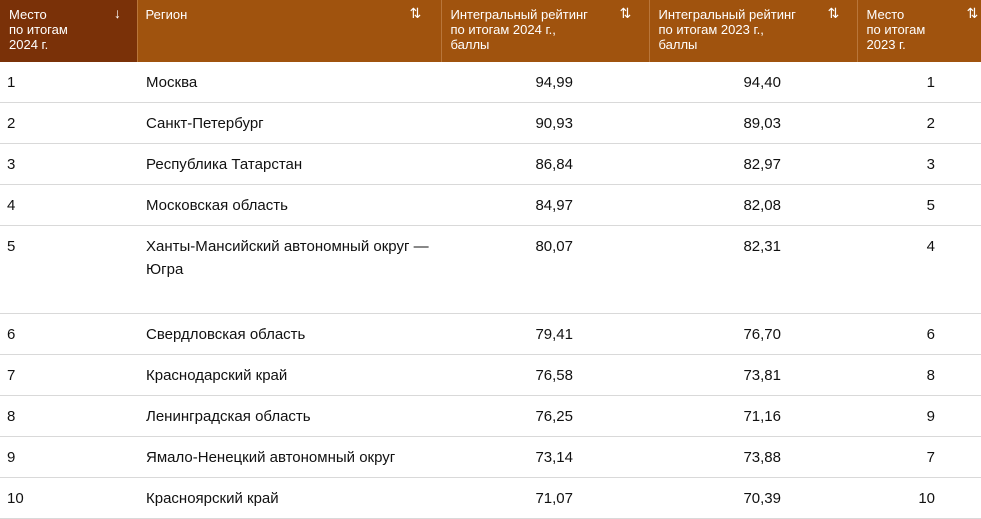 This screenshot has height=519, width=981. What do you see at coordinates (919, 416) in the screenshot?
I see `cell-place-2023: 9` at bounding box center [919, 416].